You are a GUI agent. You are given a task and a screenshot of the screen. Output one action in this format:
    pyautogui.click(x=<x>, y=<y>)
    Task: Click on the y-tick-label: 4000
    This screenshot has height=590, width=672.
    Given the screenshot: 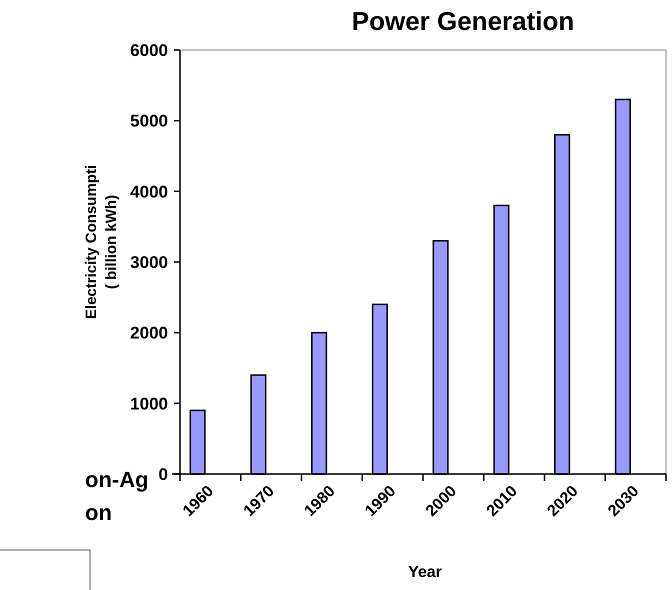 What is the action you would take?
    pyautogui.click(x=149, y=192)
    